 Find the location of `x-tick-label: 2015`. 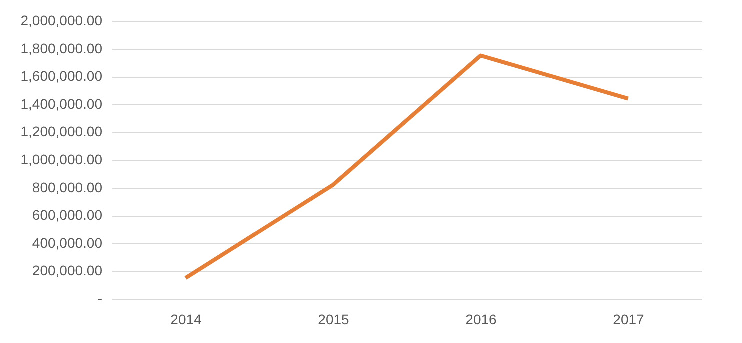

x-tick-label: 2015 is located at coordinates (334, 320).